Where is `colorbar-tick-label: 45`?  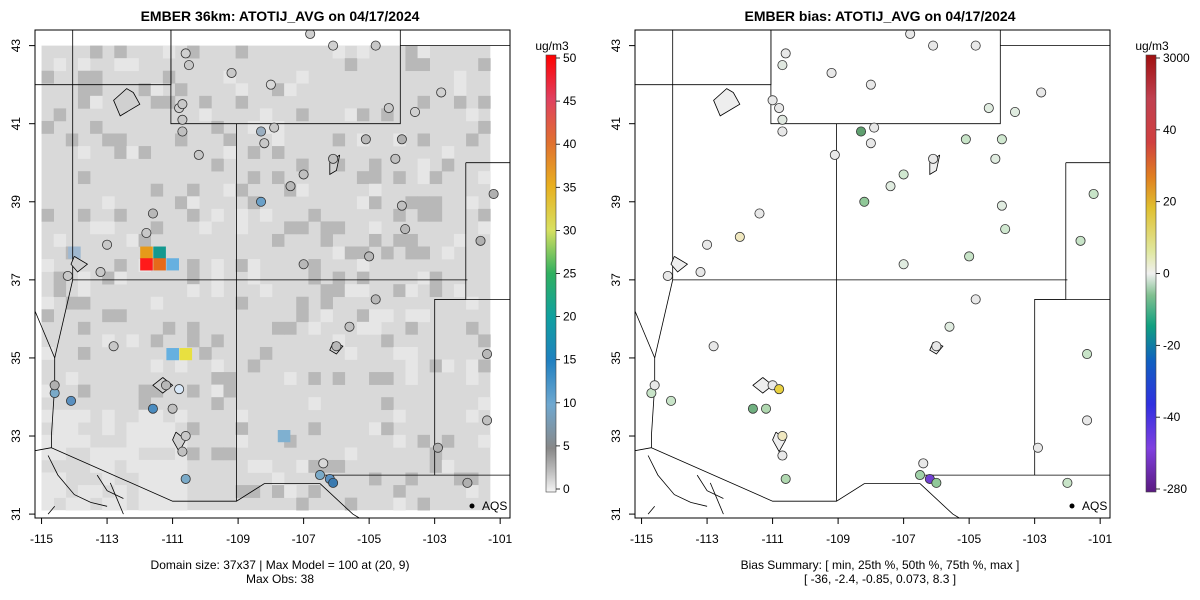
colorbar-tick-label: 45 is located at coordinates (570, 101).